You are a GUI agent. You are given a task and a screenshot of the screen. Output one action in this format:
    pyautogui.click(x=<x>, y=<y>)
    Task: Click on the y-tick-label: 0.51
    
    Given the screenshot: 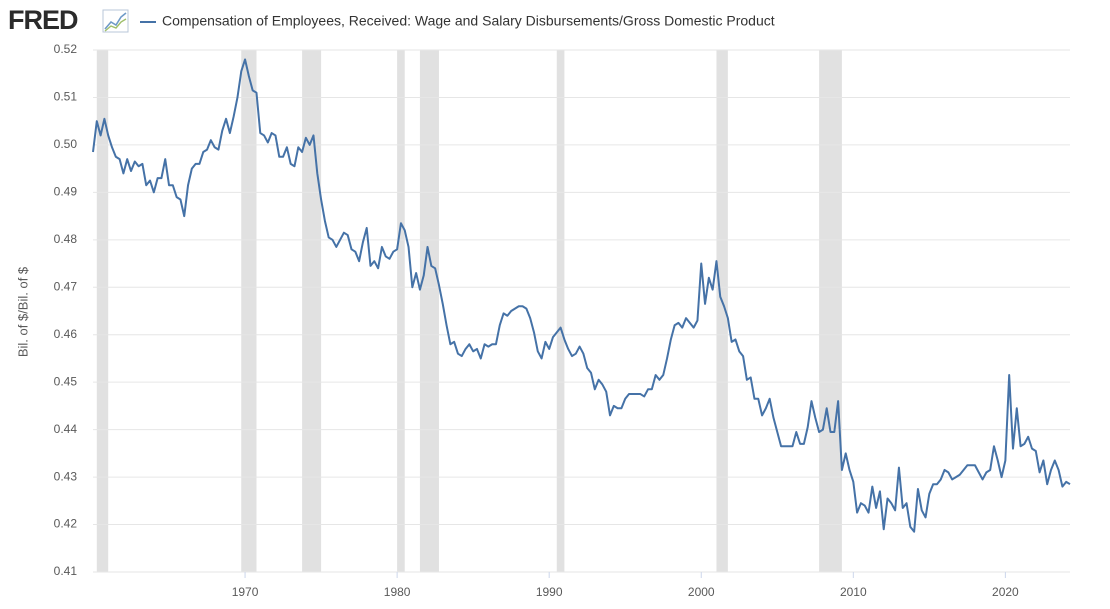 What is the action you would take?
    pyautogui.click(x=66, y=97)
    